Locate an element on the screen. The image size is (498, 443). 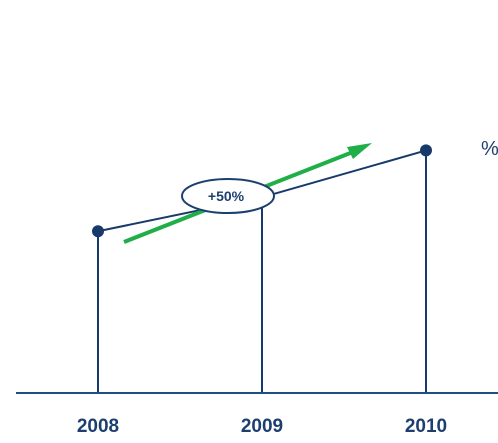
x-tick-label-2010: 2010 is located at coordinates (426, 426).